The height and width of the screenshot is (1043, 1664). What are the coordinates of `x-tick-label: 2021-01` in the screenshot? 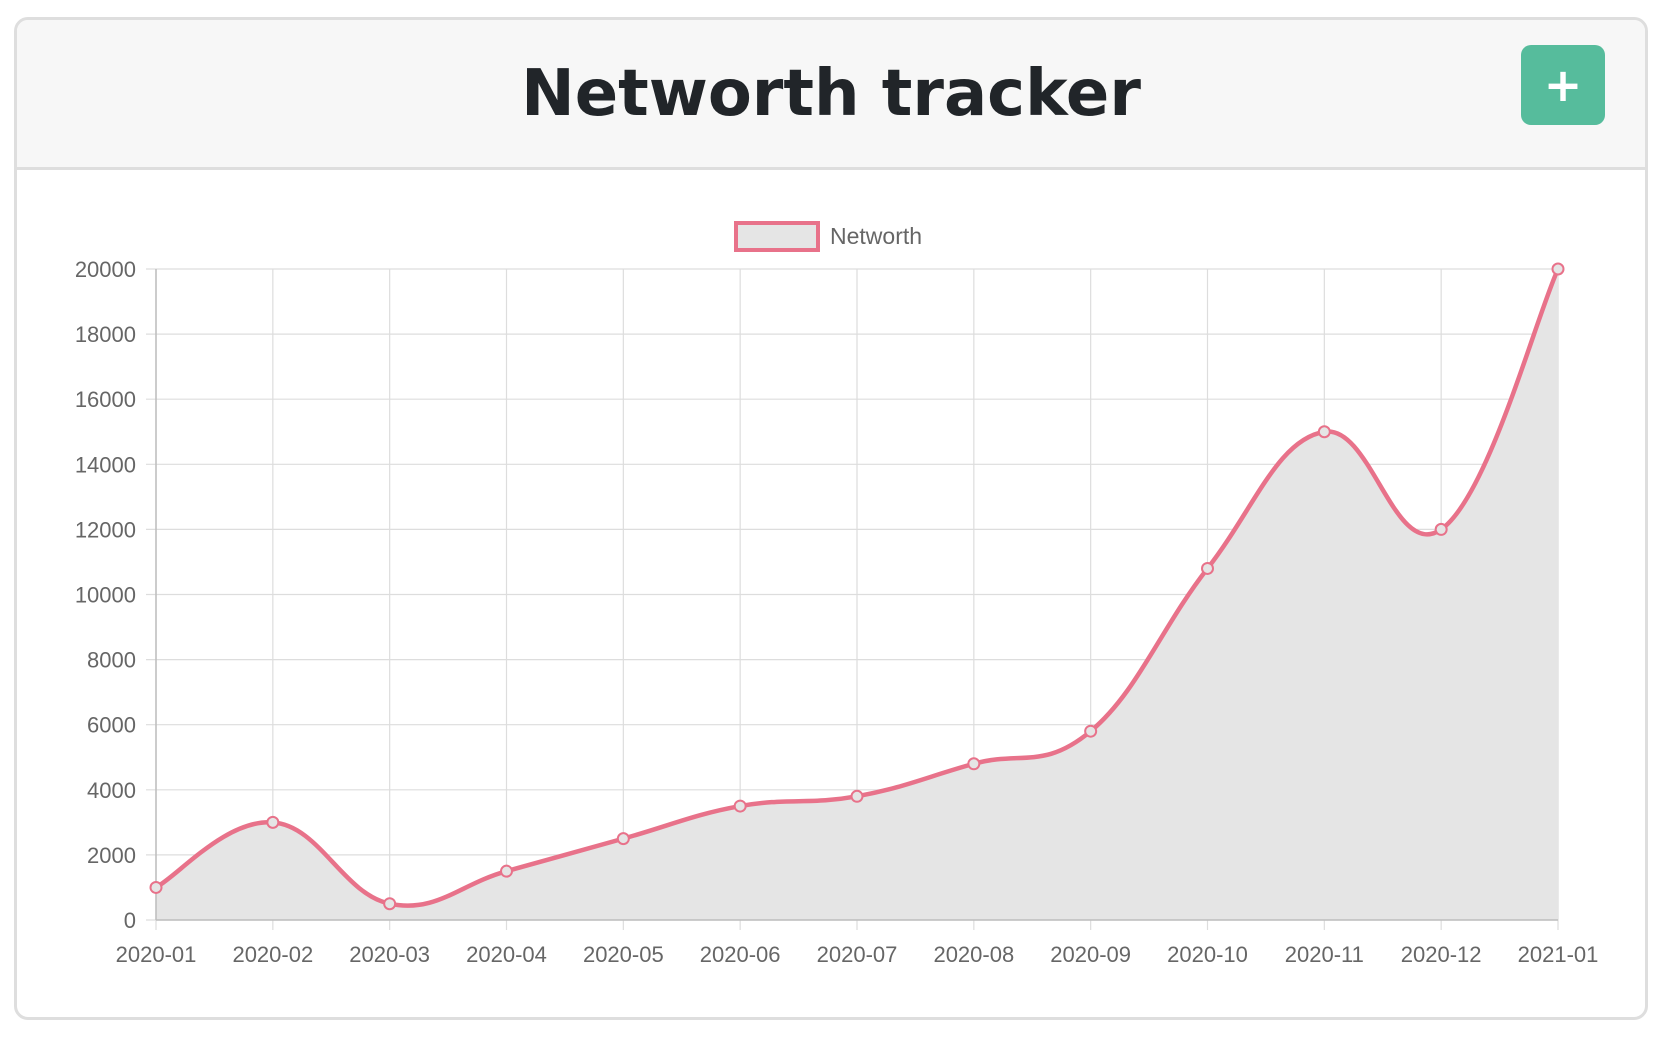 It's located at (1558, 954).